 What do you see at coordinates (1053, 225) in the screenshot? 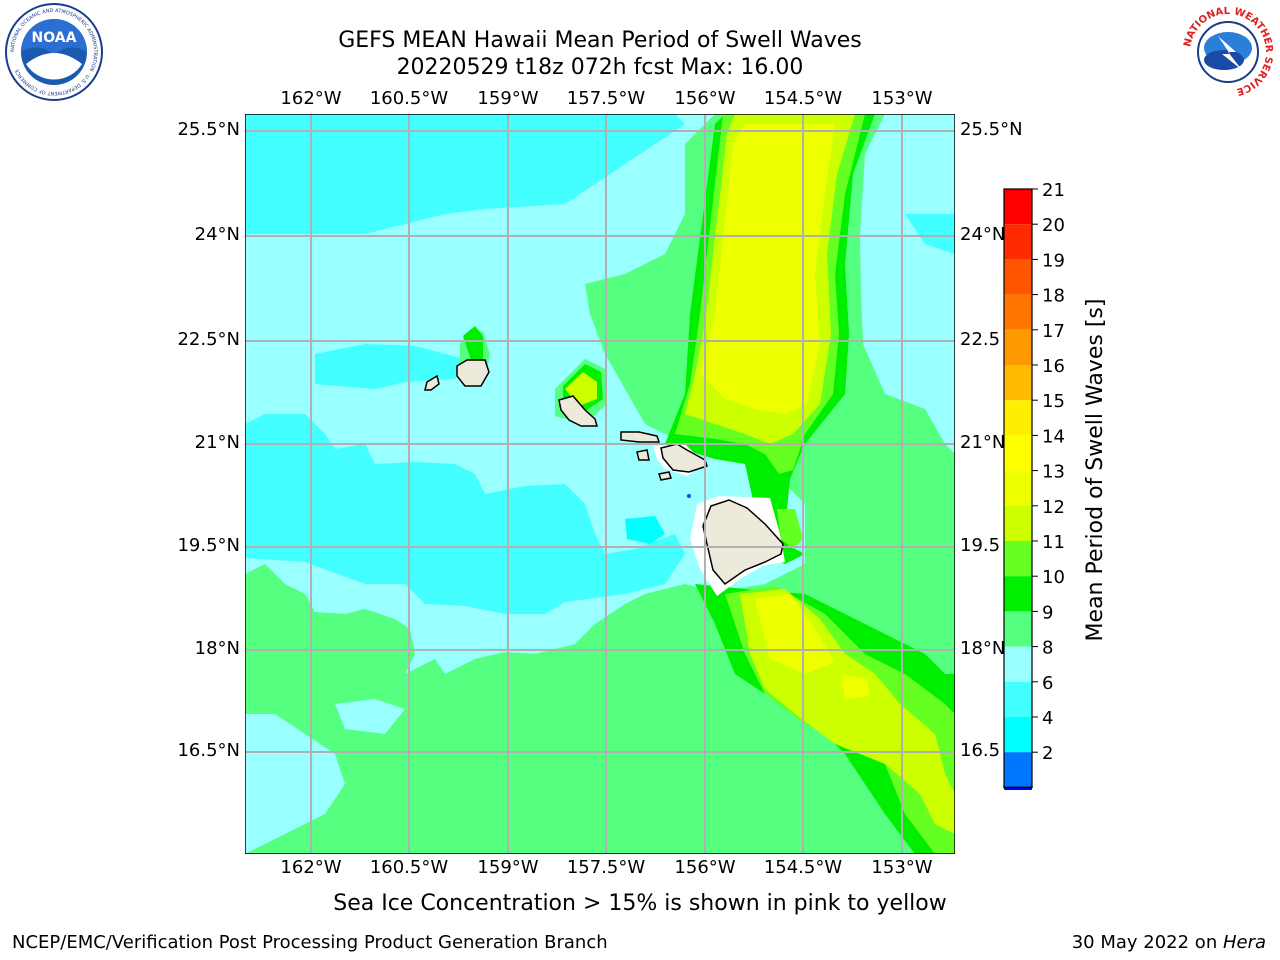
I see `colorbar-tick-label: 20` at bounding box center [1053, 225].